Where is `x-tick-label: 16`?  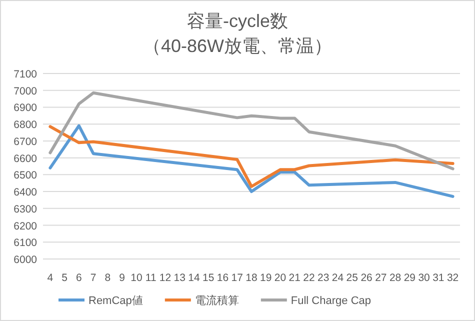 x-tick-label: 16 is located at coordinates (222, 278).